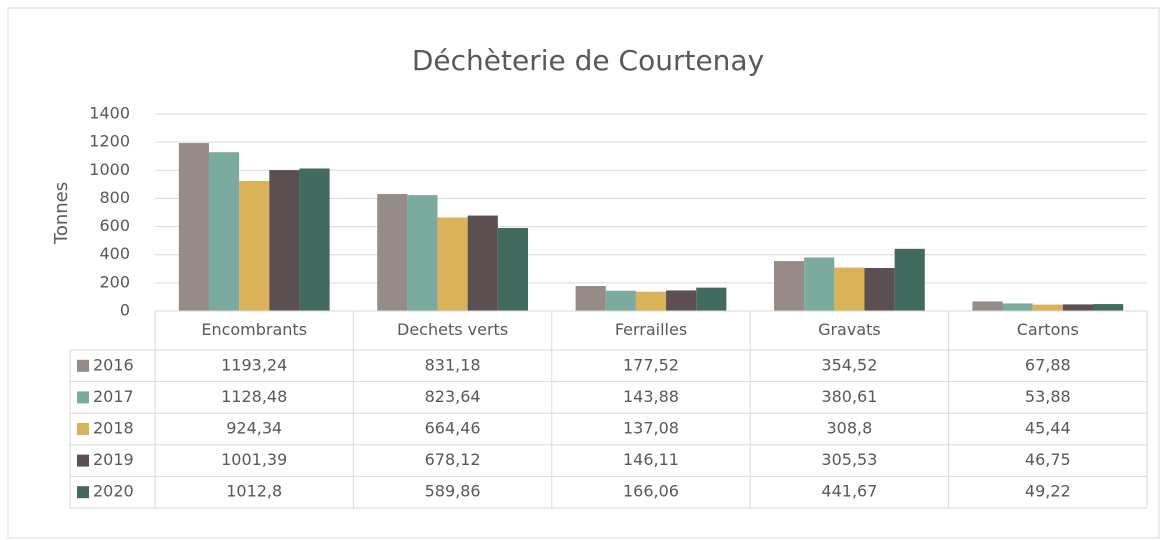 The height and width of the screenshot is (540, 1167). Describe the element at coordinates (453, 396) in the screenshot. I see `table-value: 823,64` at that location.